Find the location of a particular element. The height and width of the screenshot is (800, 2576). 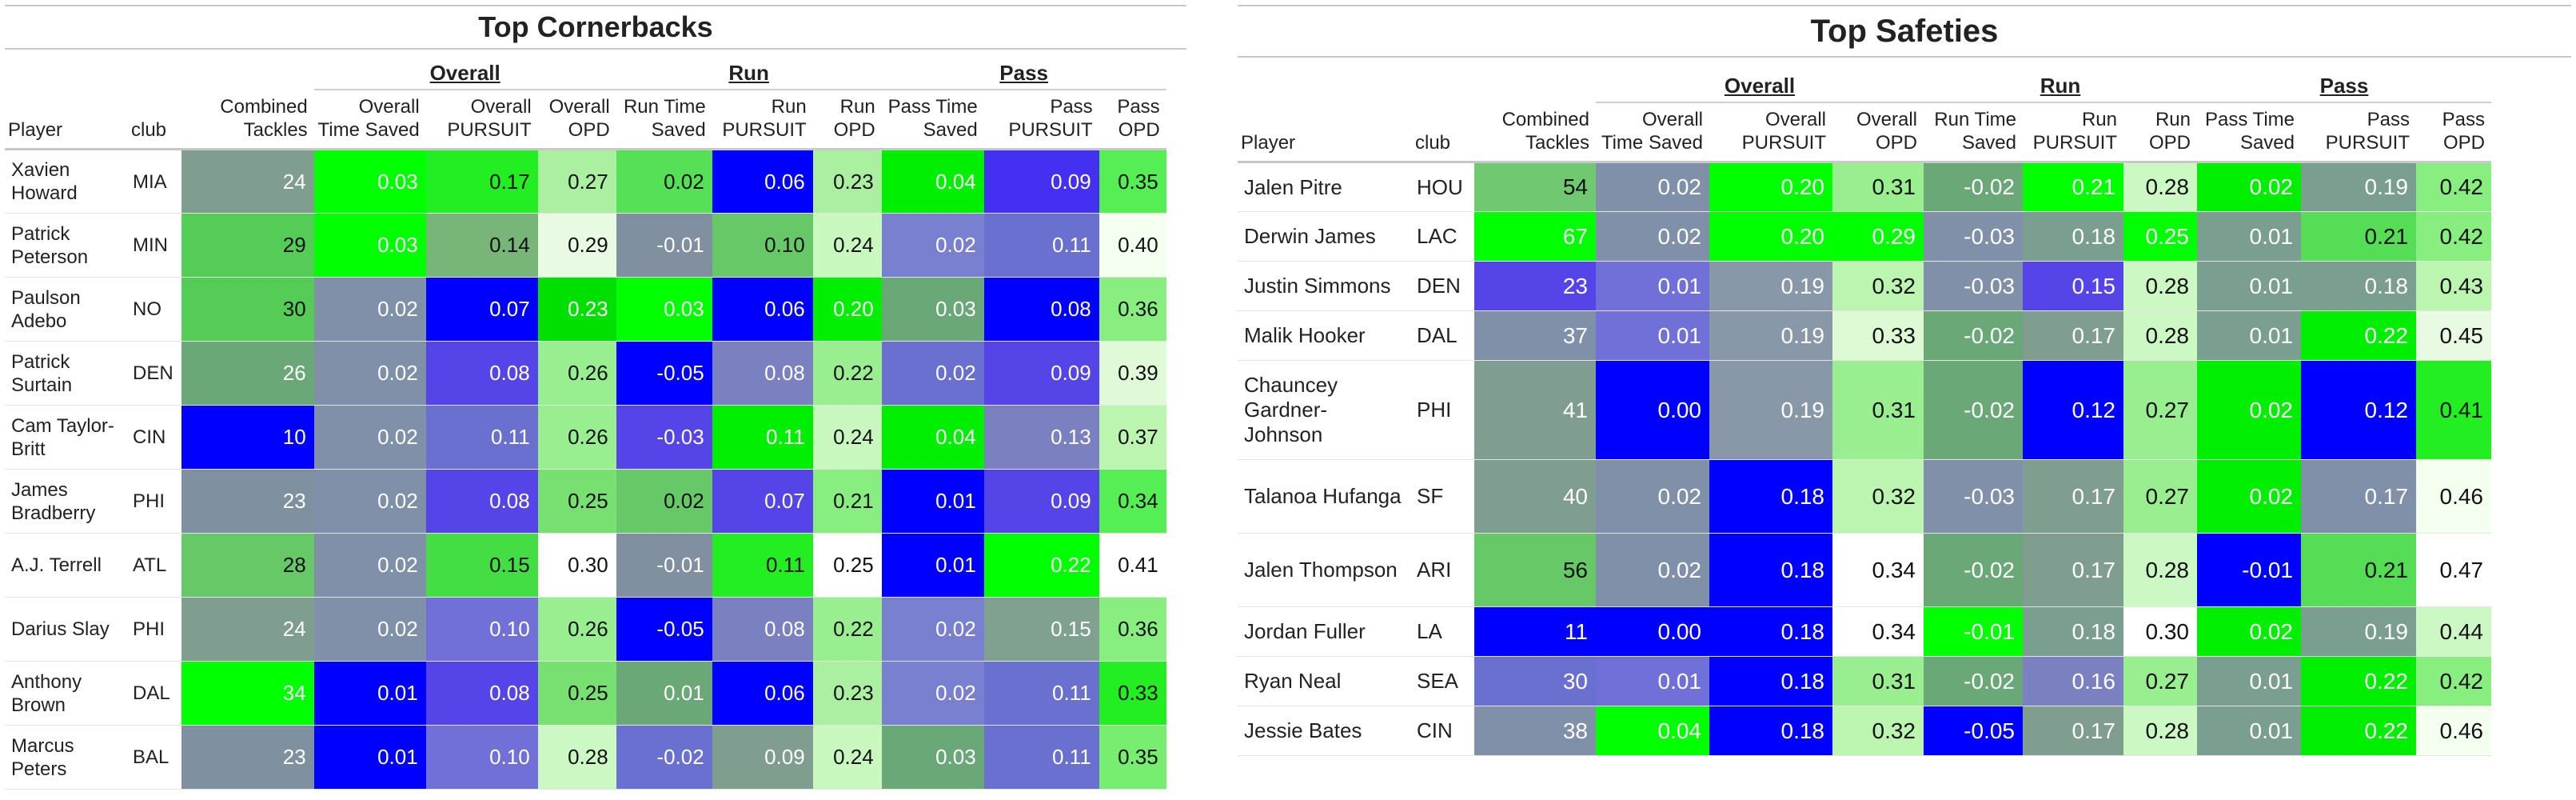

player-name: A.J. Terrell is located at coordinates (66, 565).